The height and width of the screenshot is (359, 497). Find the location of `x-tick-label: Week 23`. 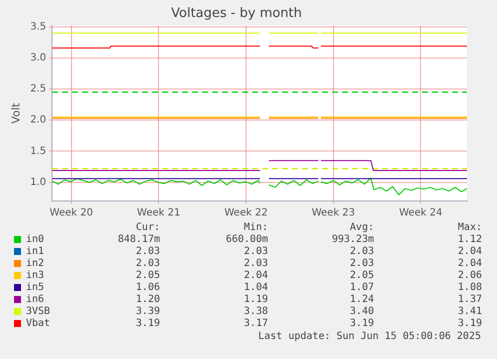

x-tick-label: Week 23 is located at coordinates (334, 213).